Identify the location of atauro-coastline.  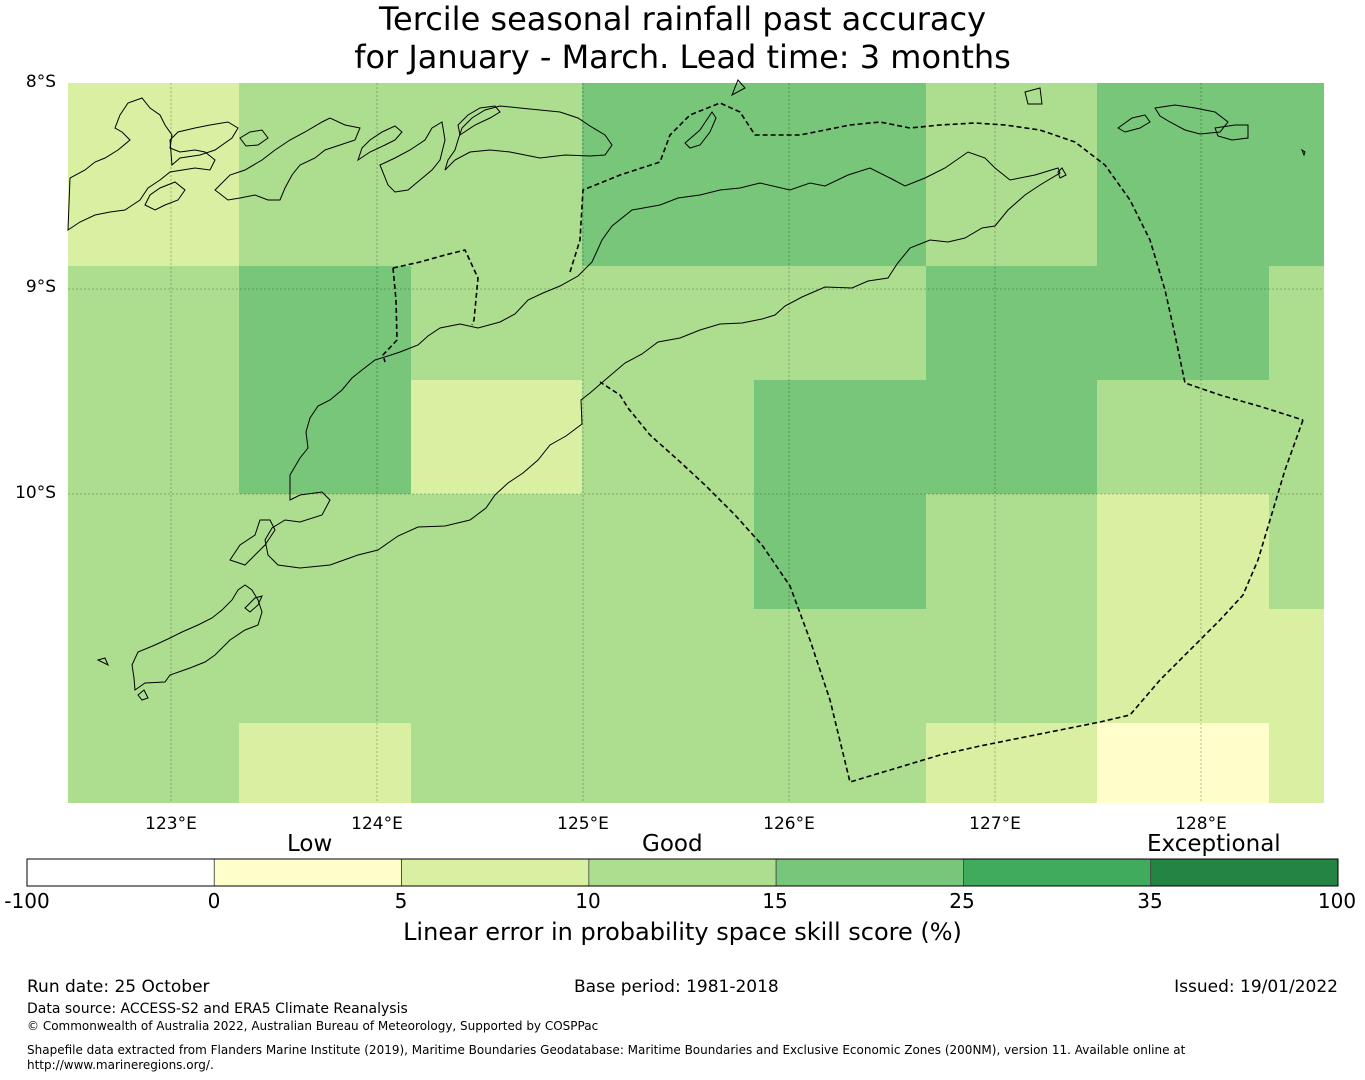
(700, 130).